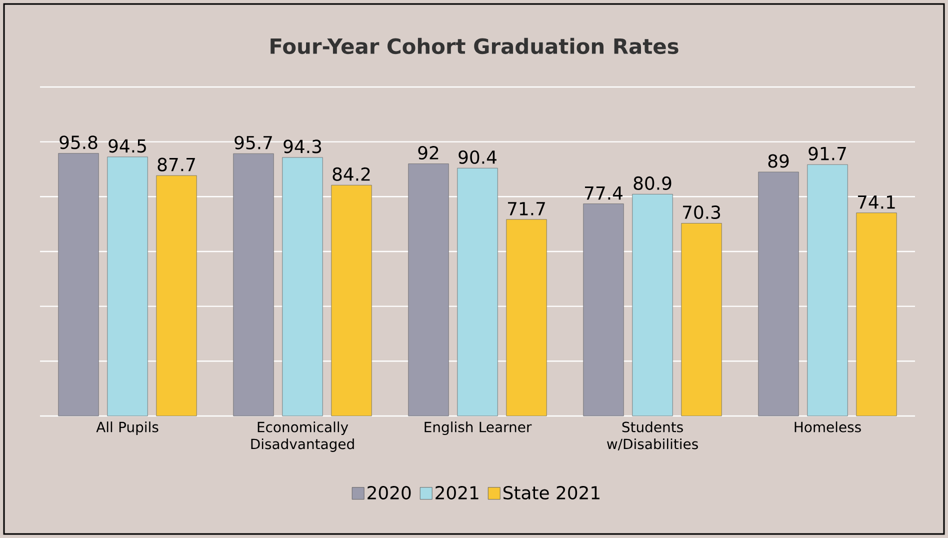 The image size is (948, 538). Describe the element at coordinates (477, 157) in the screenshot. I see `data-label: 90.4` at that location.